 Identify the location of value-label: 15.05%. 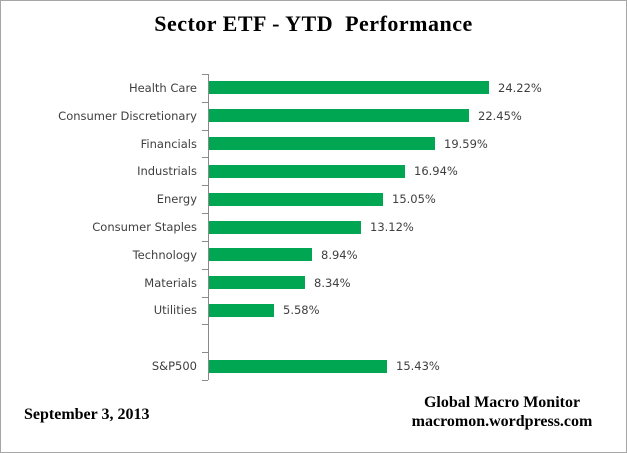
(414, 199).